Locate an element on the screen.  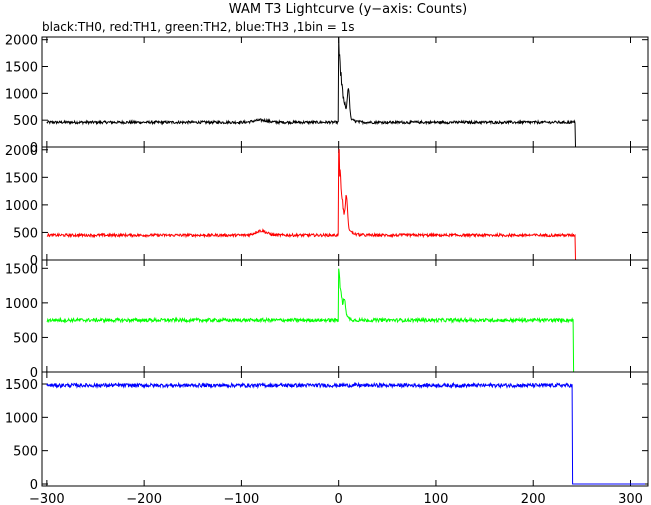
chart-title: WAM T3 Lightcurve (y−axis: Counts) is located at coordinates (348, 9).